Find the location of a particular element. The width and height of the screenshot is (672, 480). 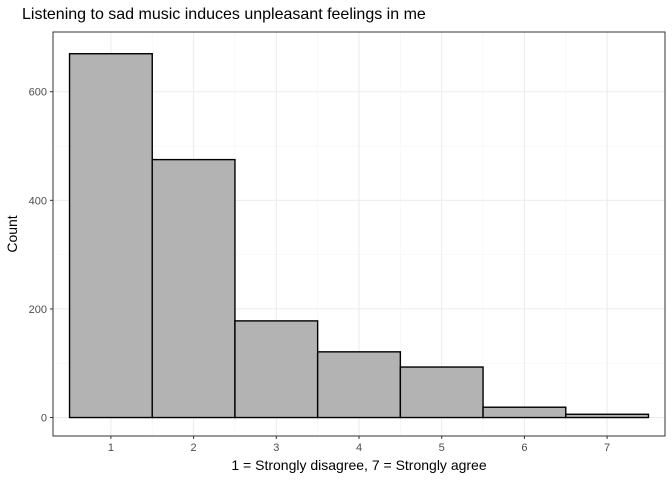

x-tick-label: 5 is located at coordinates (442, 448).